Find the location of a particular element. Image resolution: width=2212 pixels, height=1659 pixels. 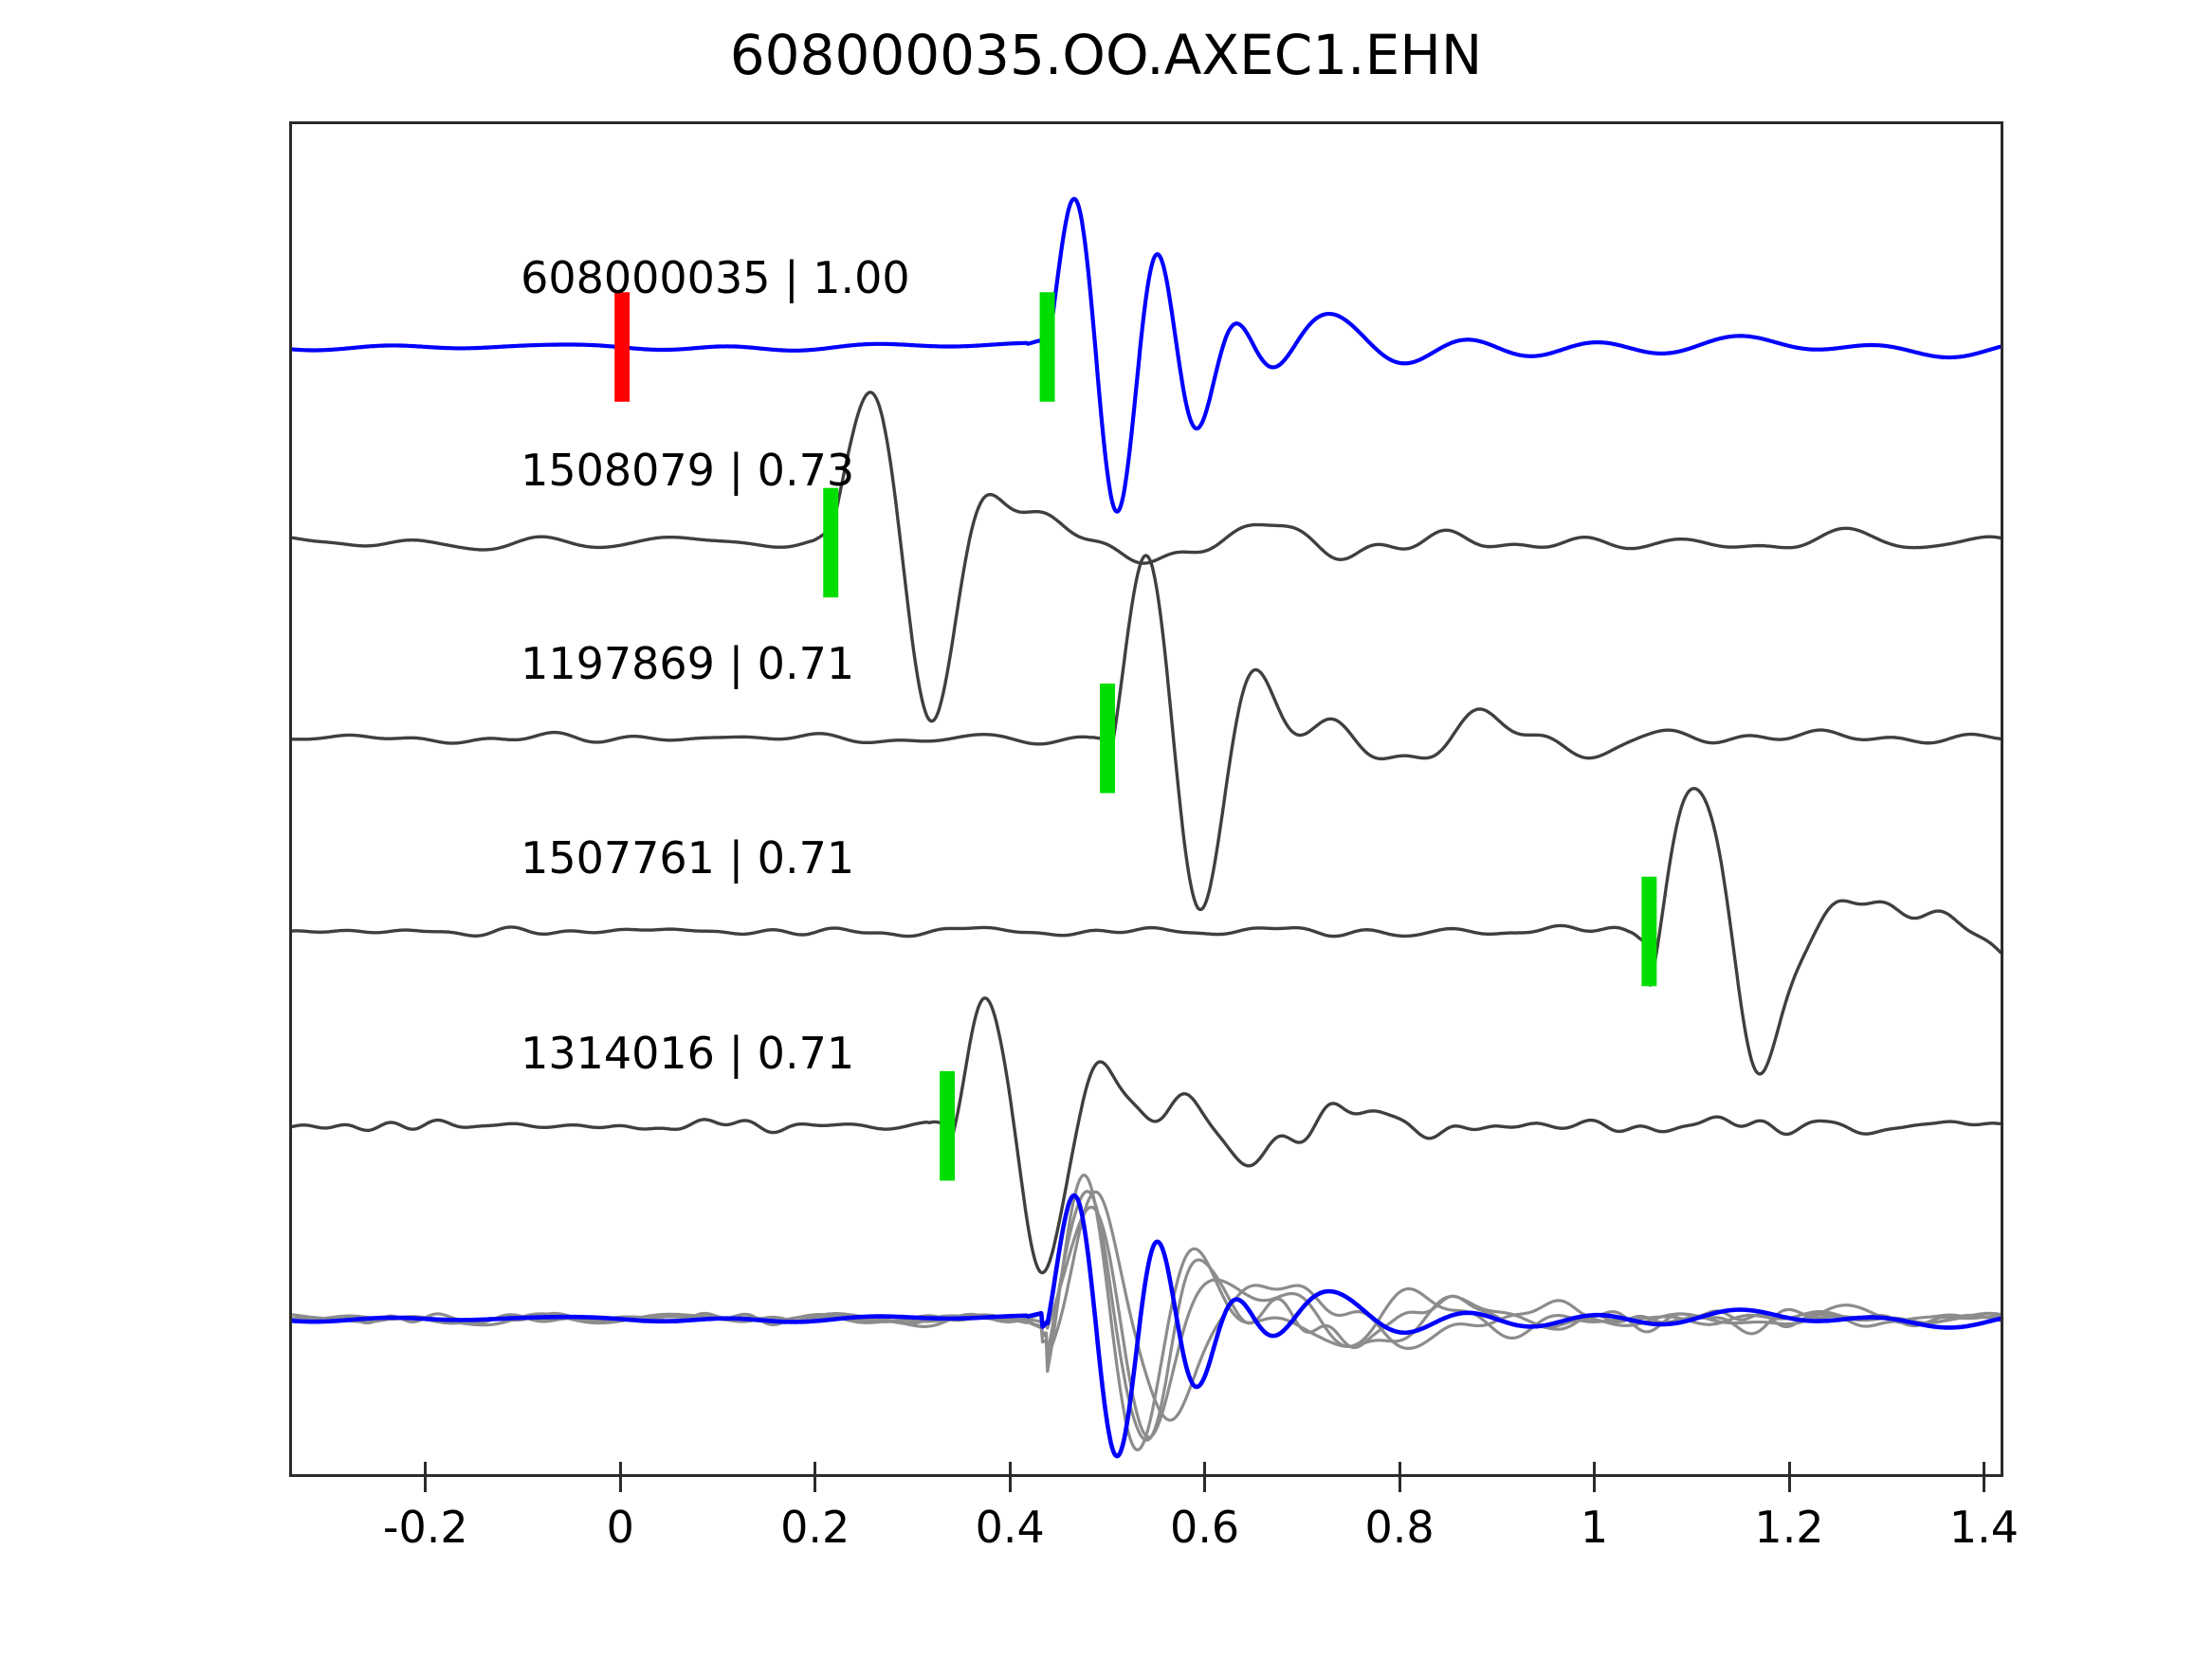

x-tick-label-7: 1.2 is located at coordinates (1789, 1527).